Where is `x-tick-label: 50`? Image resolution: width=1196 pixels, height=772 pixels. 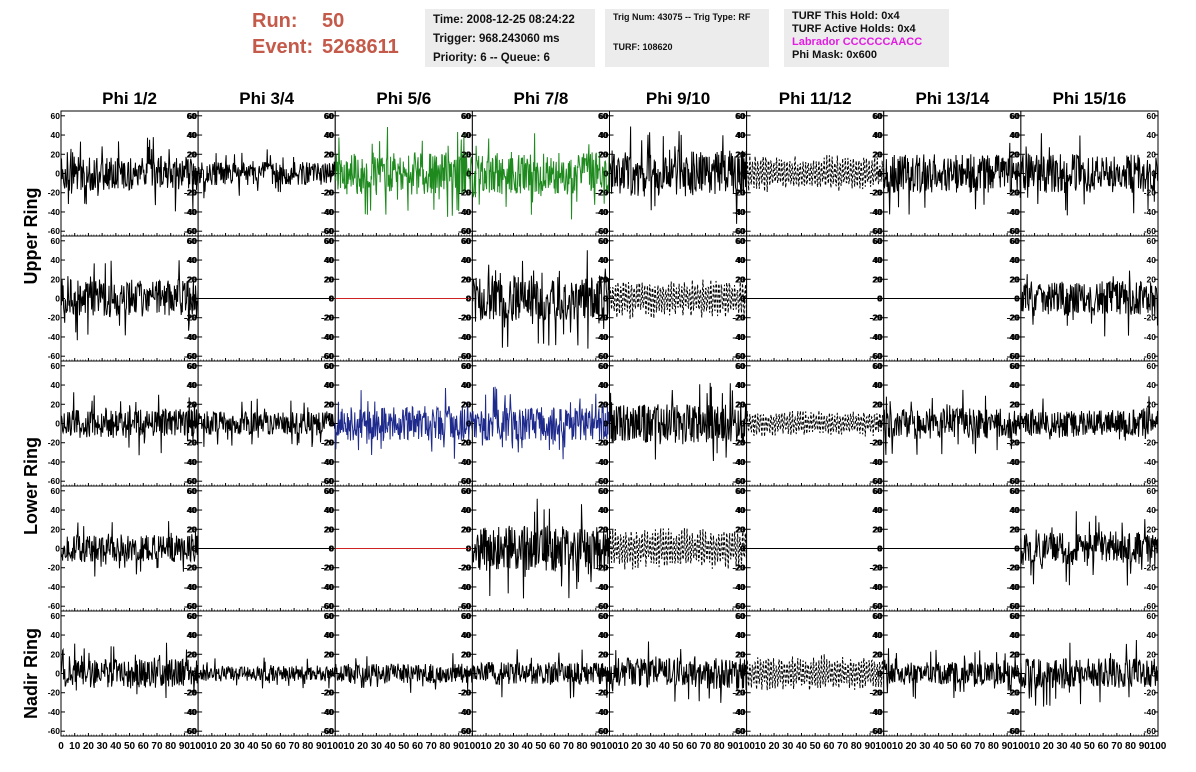 x-tick-label: 50 is located at coordinates (953, 746).